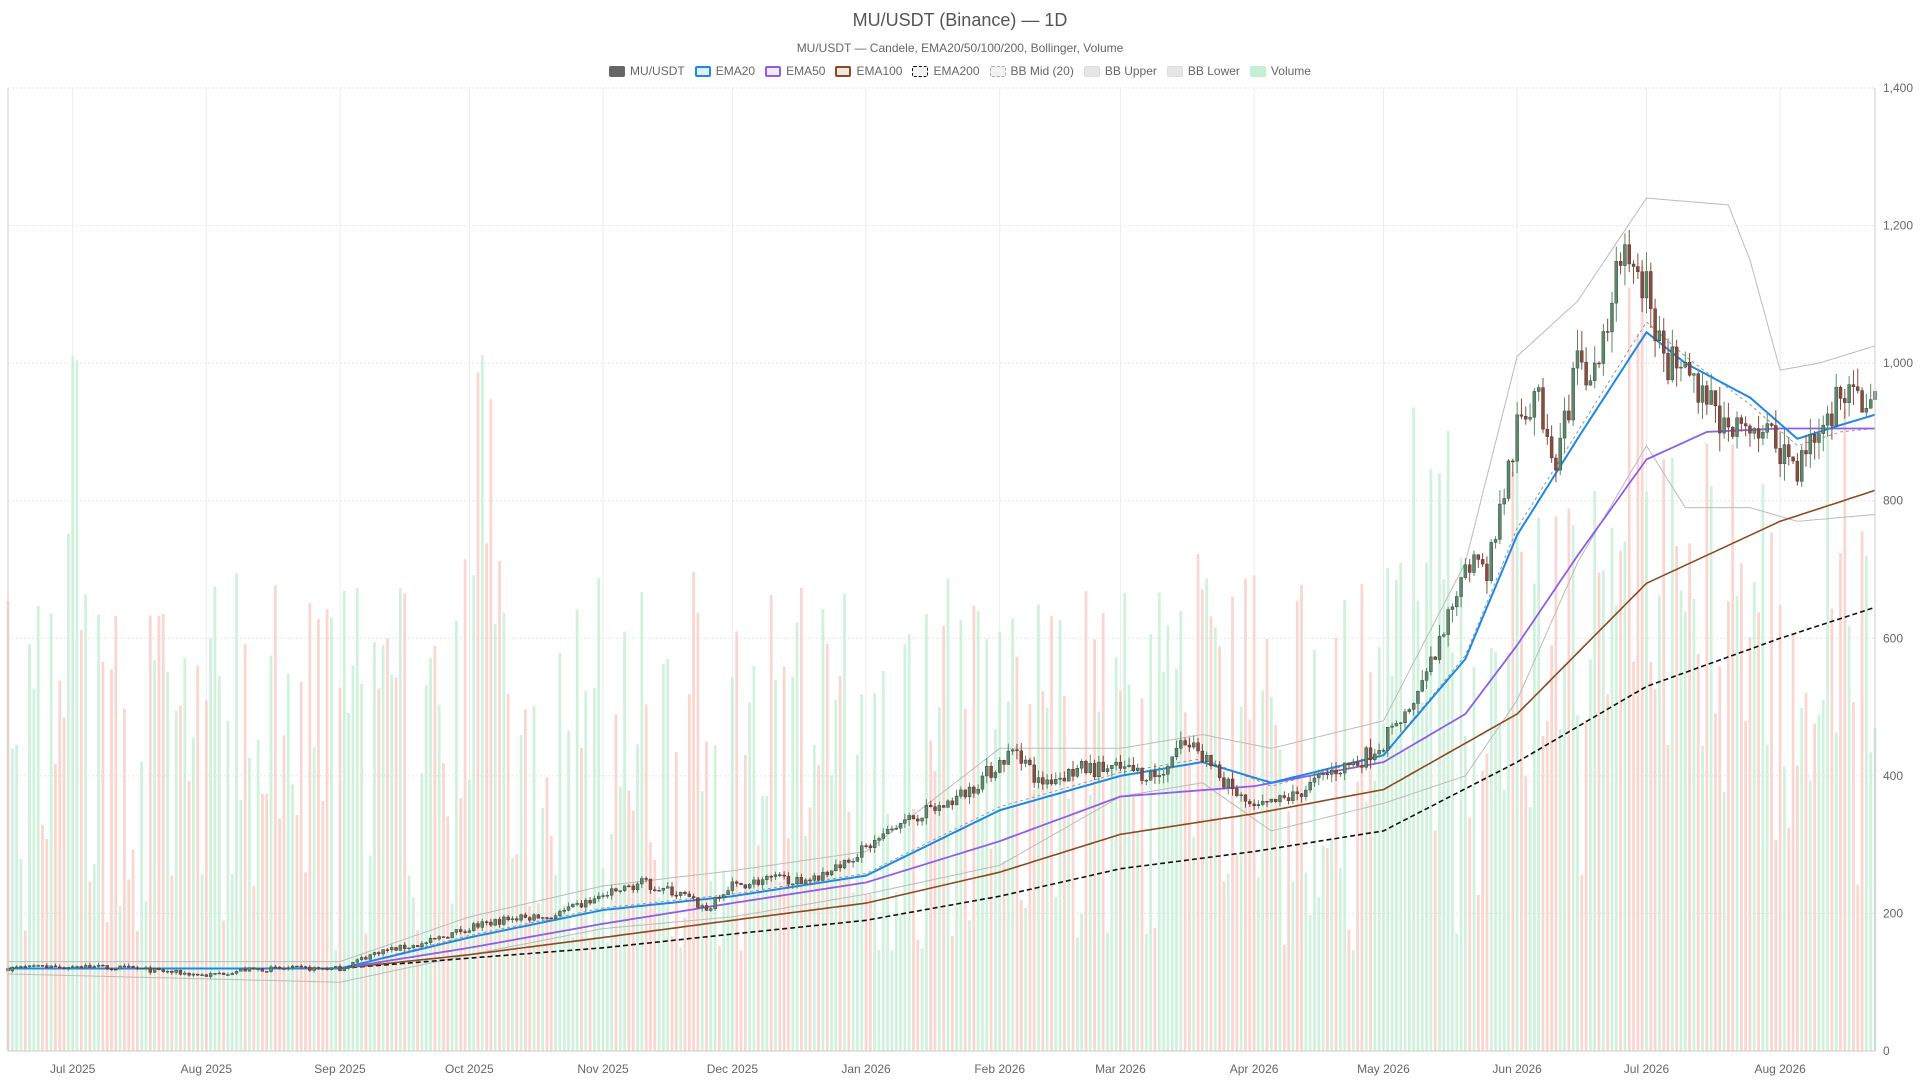 The height and width of the screenshot is (1080, 1920). I want to click on legend-item: Volume, so click(1280, 71).